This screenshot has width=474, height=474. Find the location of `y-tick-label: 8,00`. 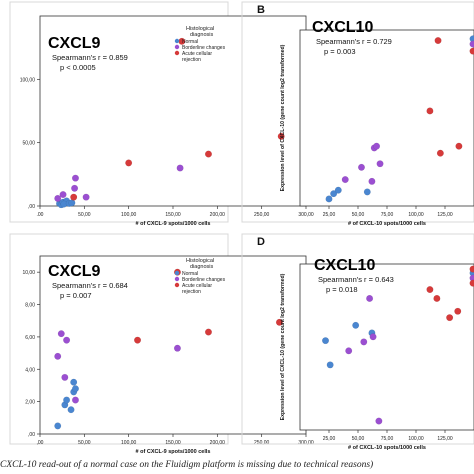

y-tick-label: 8,00 is located at coordinates (30, 306).